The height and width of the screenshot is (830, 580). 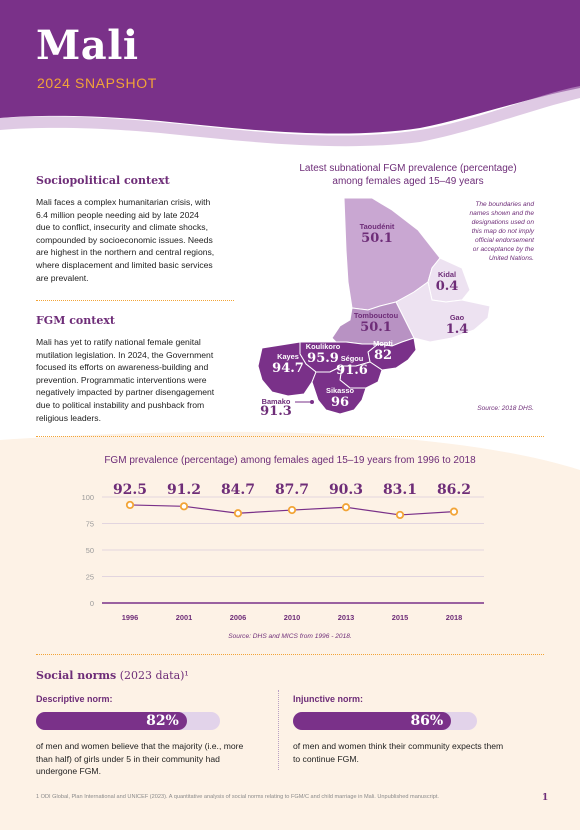 I want to click on disclaimer-line: this map do not imply, so click(x=502, y=231).